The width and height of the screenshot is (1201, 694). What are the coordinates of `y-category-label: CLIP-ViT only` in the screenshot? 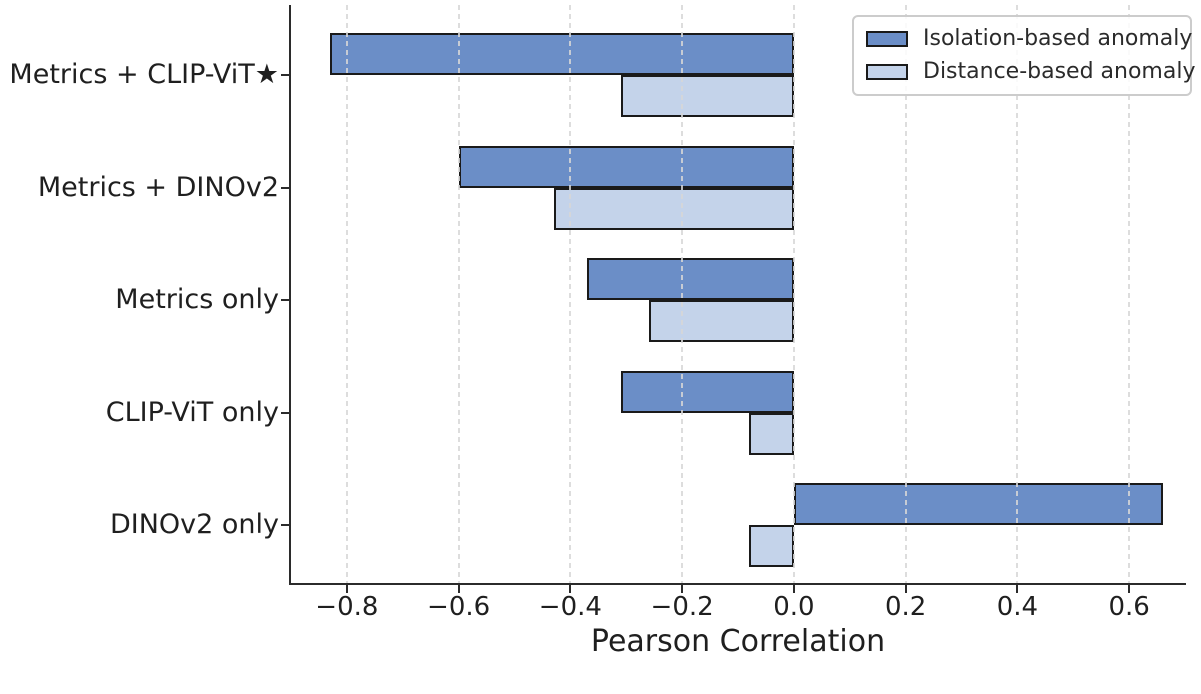 It's located at (192, 412).